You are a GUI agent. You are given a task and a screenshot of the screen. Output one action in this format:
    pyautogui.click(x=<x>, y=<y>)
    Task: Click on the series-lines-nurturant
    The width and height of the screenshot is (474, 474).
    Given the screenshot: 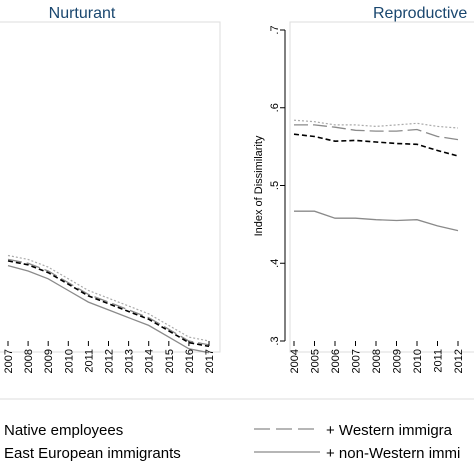 What is the action you would take?
    pyautogui.click(x=108, y=304)
    